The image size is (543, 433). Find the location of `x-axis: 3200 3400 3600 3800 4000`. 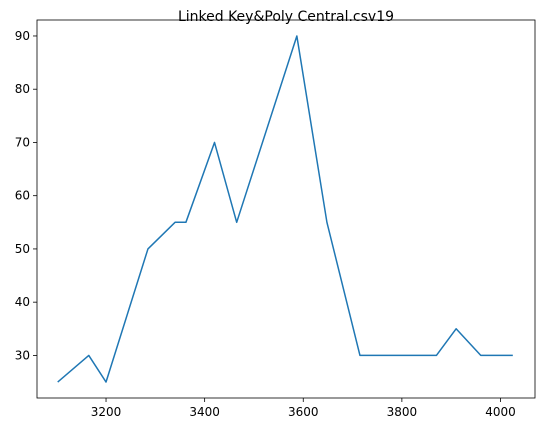

x-axis: 3200 3400 3600 3800 4000 is located at coordinates (303, 408).